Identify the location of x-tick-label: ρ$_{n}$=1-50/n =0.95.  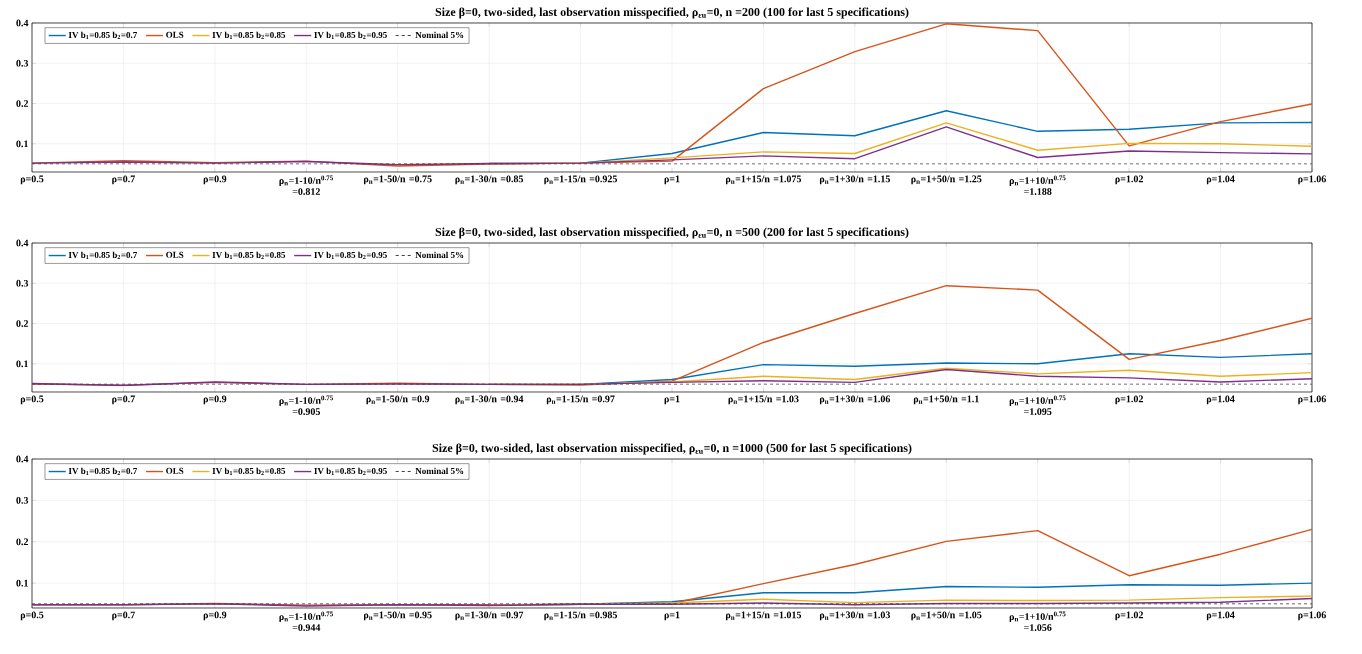
(397, 616).